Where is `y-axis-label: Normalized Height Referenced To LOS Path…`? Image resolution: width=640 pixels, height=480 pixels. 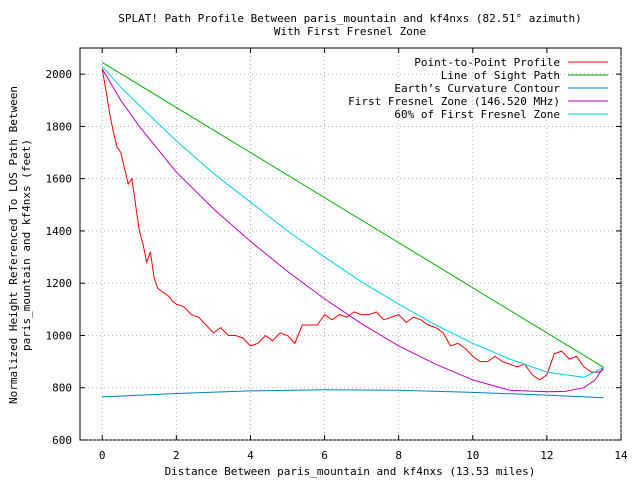
y-axis-label: Normalized Height Referenced To LOS Path… is located at coordinates (20, 245).